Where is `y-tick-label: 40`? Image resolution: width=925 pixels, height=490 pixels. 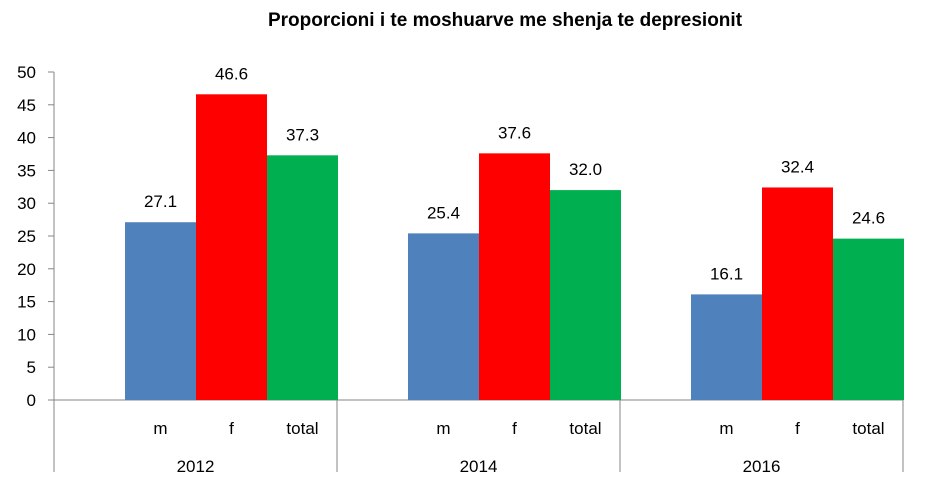 y-tick-label: 40 is located at coordinates (26, 138).